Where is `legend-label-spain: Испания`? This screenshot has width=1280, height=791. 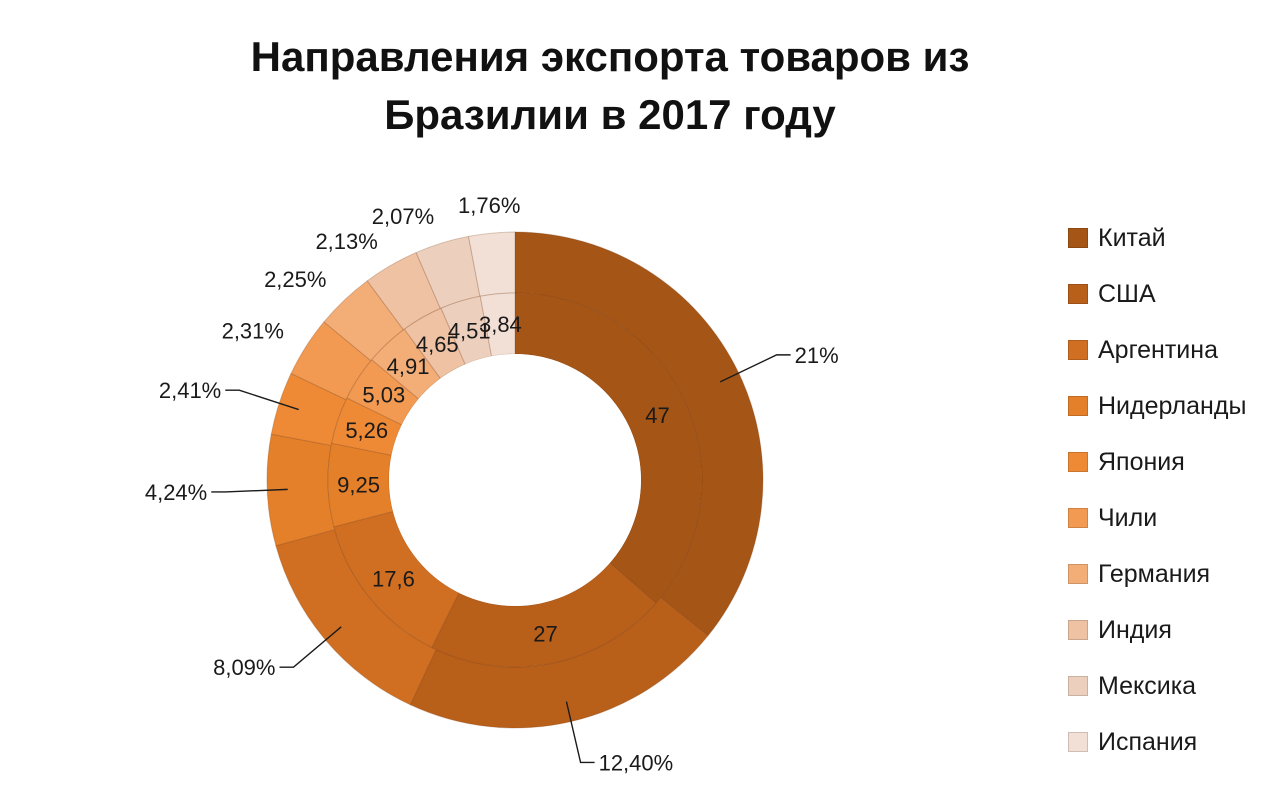
legend-label-spain: Испания is located at coordinates (1148, 741).